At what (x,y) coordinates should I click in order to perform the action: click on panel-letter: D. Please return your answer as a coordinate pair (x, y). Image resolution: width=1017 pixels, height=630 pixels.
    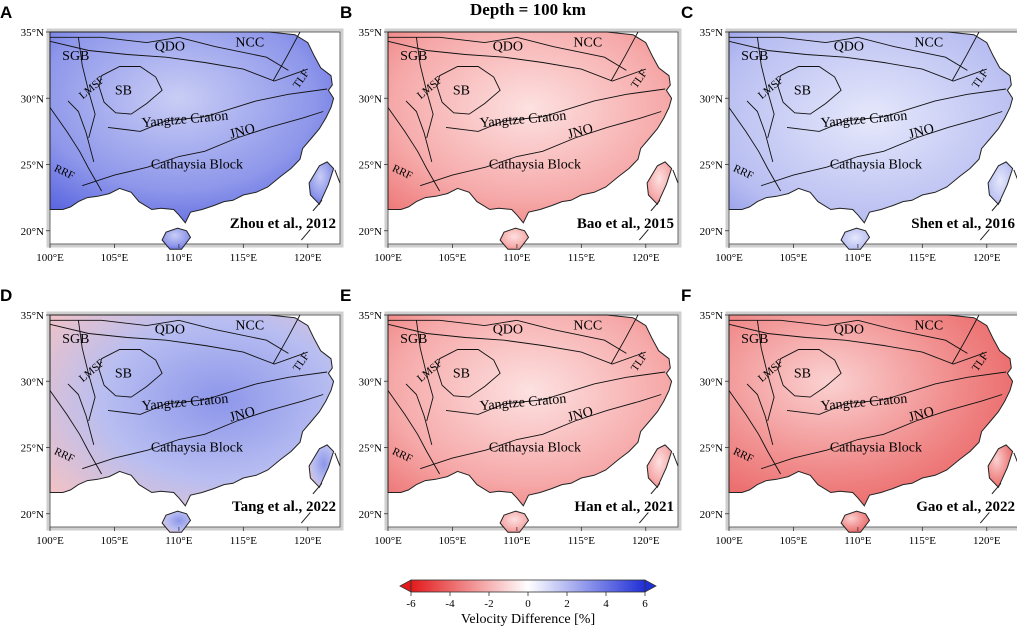
    Looking at the image, I should click on (6, 295).